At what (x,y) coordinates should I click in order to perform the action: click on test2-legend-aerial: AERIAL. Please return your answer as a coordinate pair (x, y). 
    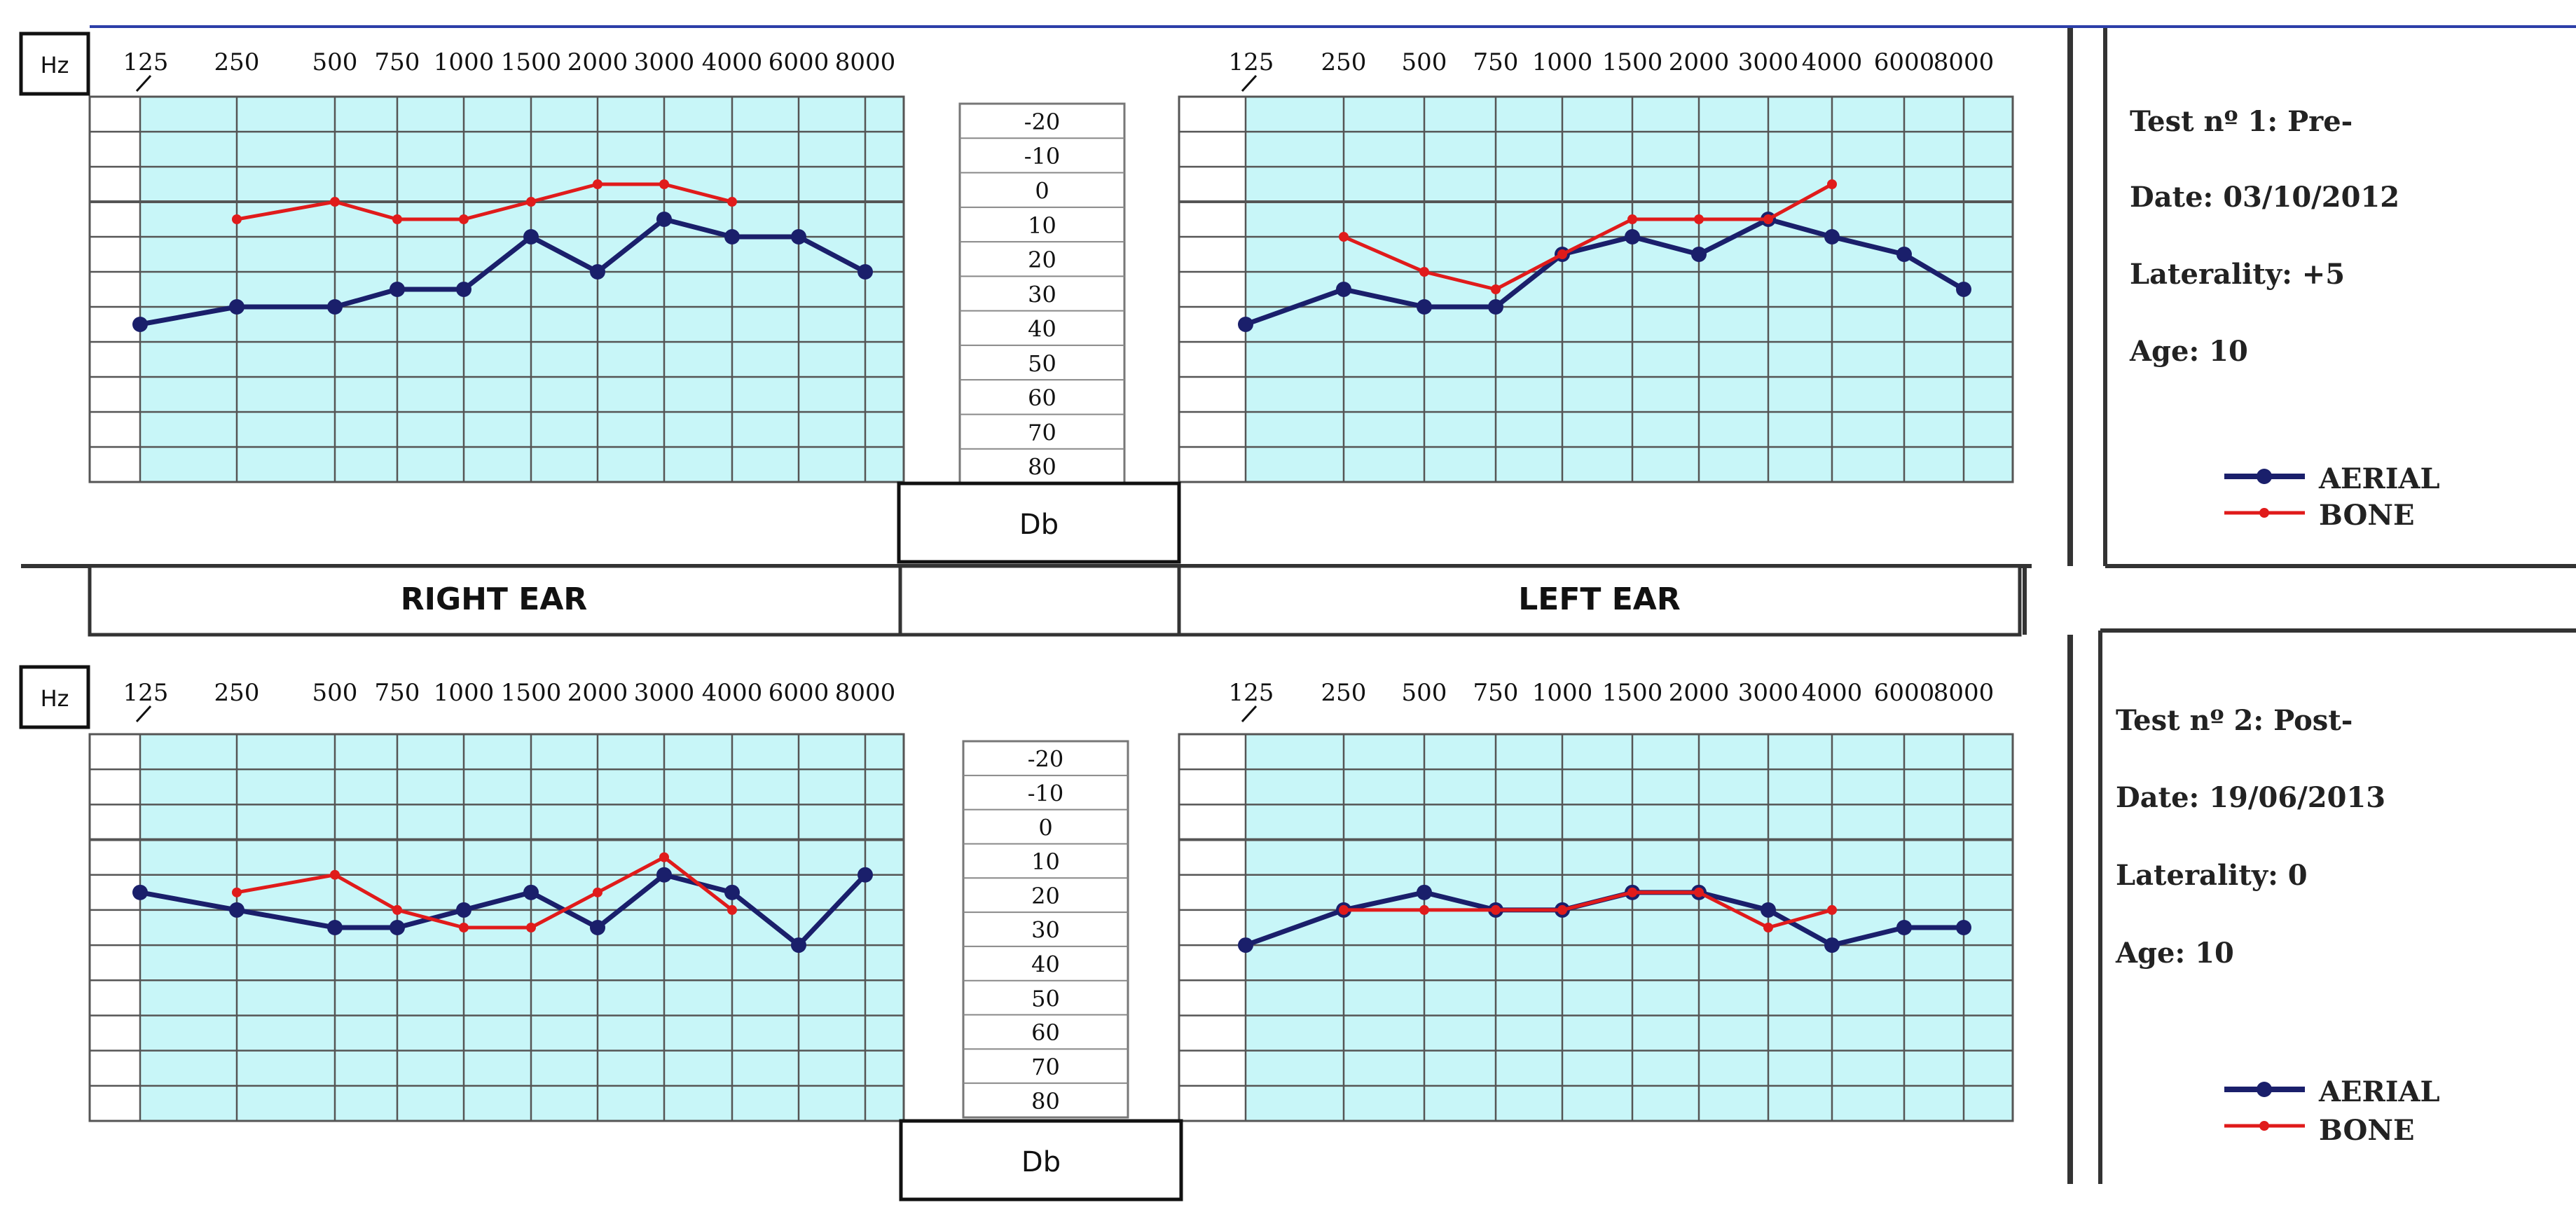
    Looking at the image, I should click on (2379, 1091).